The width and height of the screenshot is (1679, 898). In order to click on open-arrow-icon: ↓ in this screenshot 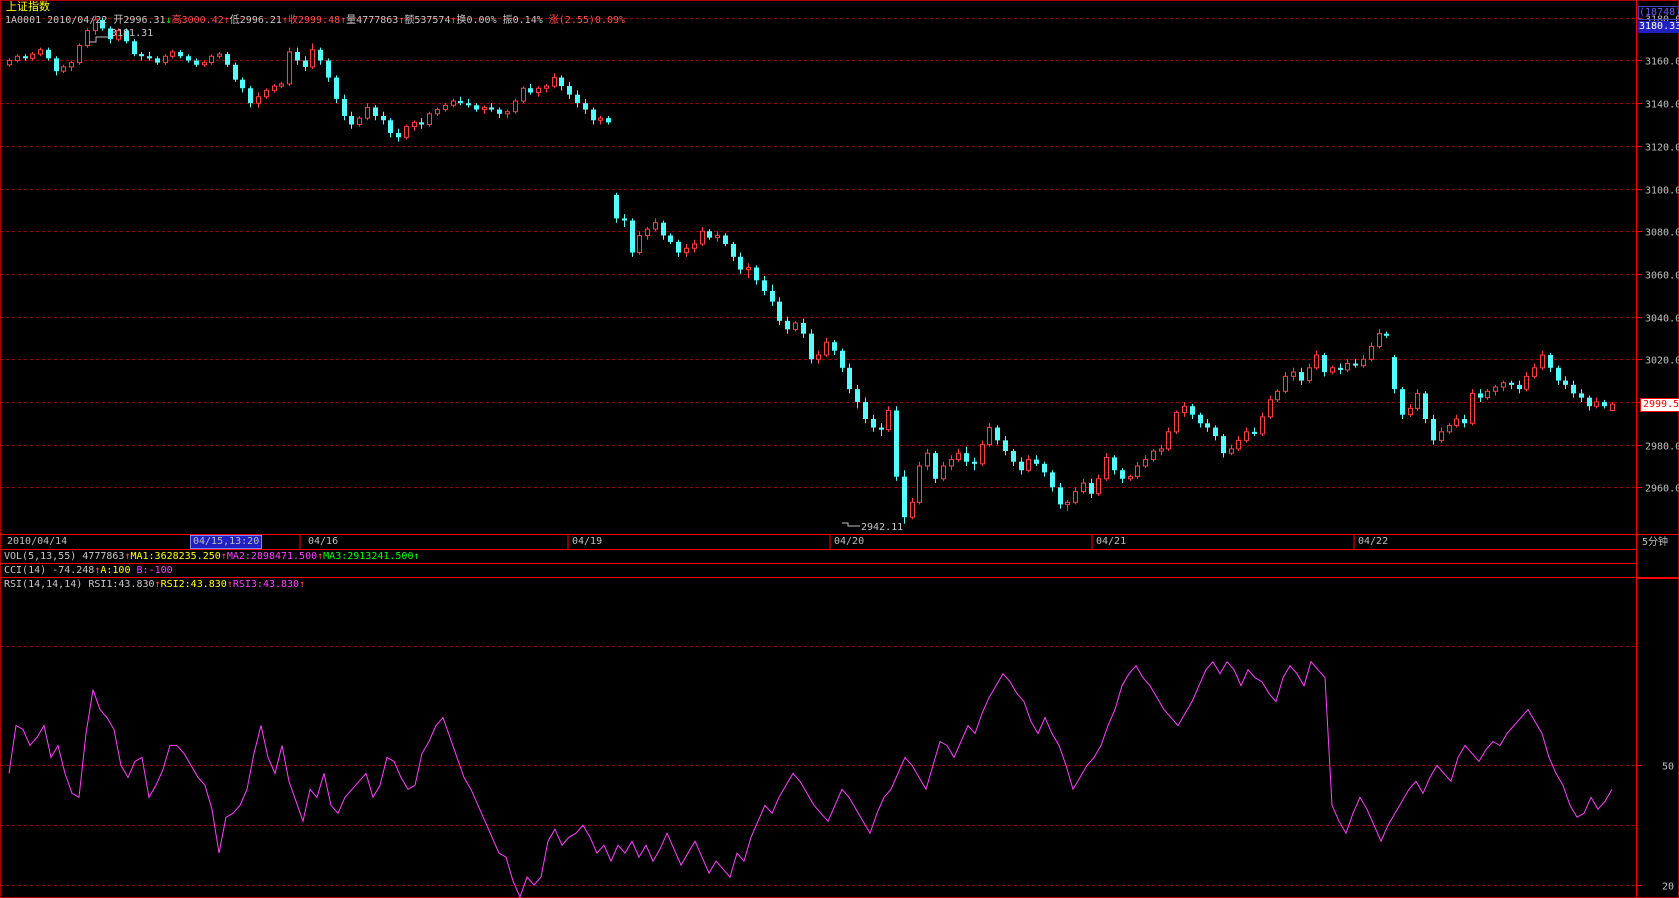, I will do `click(168, 20)`.